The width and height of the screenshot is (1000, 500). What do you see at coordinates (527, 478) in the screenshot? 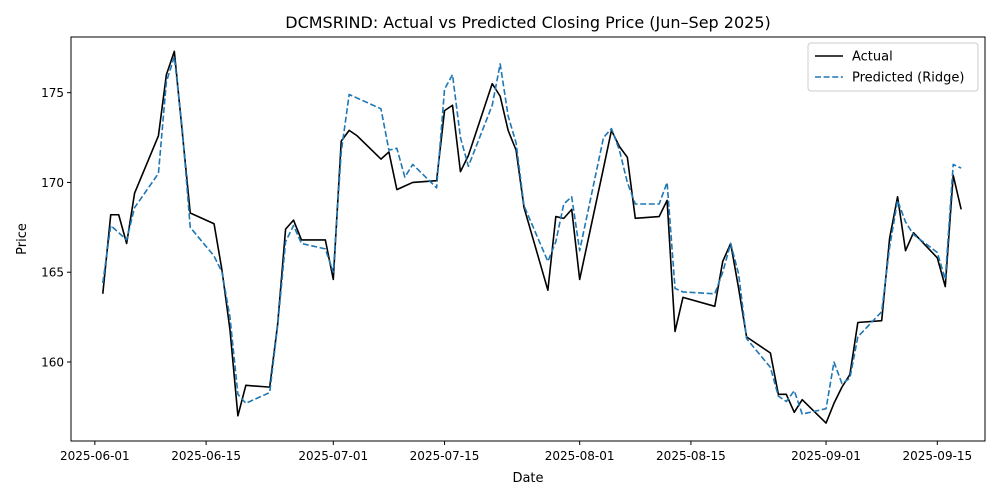
I see `x-axis-label: Date` at bounding box center [527, 478].